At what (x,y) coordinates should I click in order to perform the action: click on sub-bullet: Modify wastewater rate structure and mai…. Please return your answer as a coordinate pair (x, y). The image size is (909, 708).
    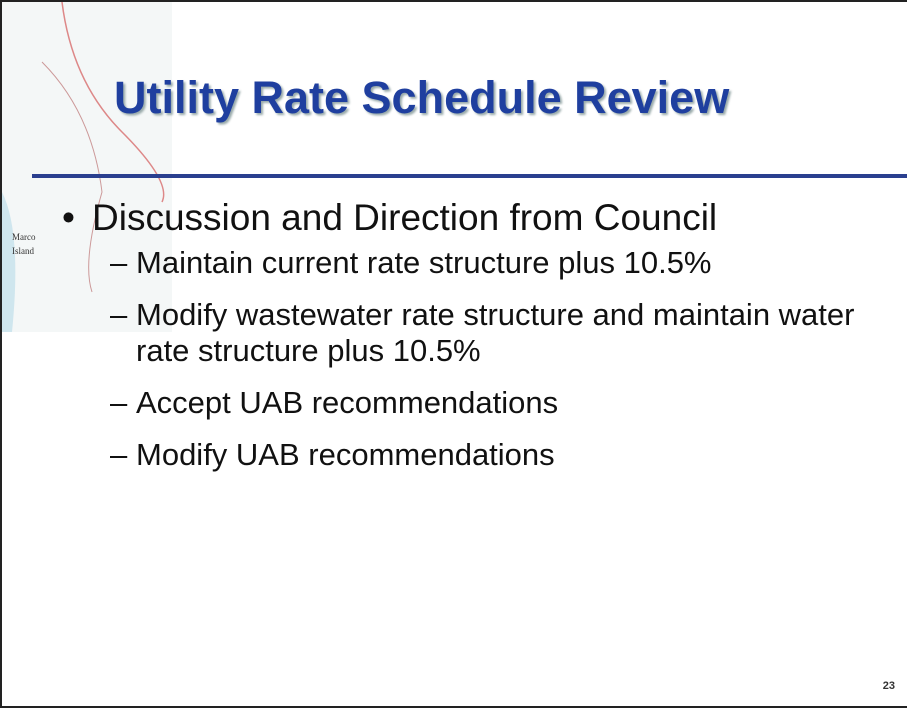
    Looking at the image, I should click on (508, 333).